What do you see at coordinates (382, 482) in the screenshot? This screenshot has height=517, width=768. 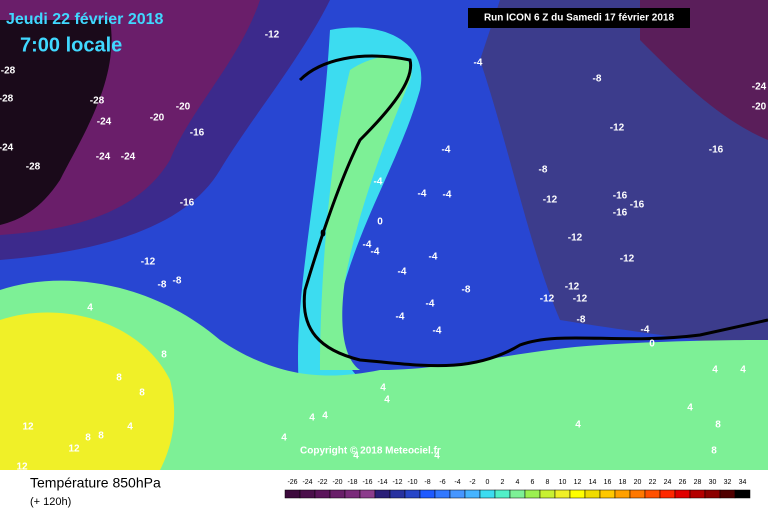 I see `legend-tick-label: -14` at bounding box center [382, 482].